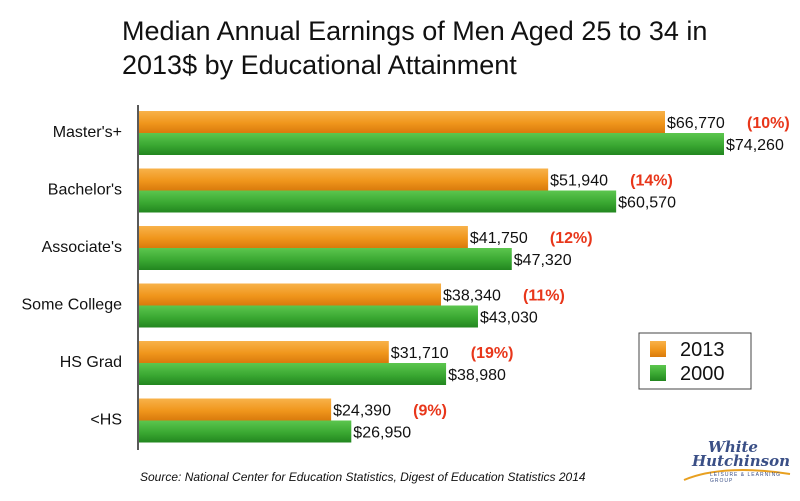  I want to click on value-label-2013: $31,710, so click(420, 353).